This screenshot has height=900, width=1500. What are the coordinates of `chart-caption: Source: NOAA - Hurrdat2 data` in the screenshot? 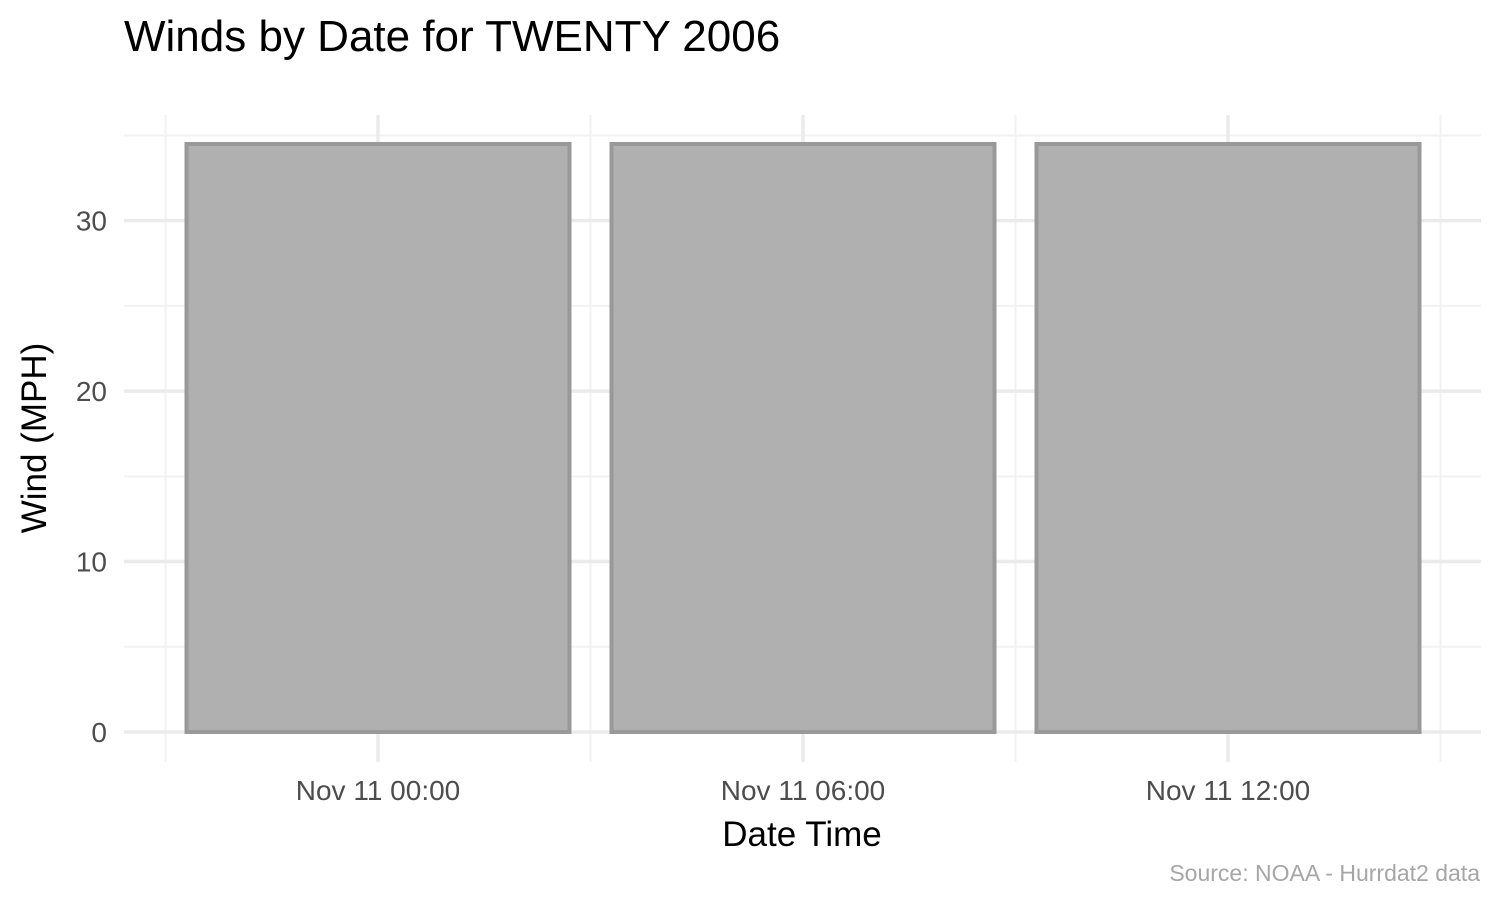 It's located at (1324, 873).